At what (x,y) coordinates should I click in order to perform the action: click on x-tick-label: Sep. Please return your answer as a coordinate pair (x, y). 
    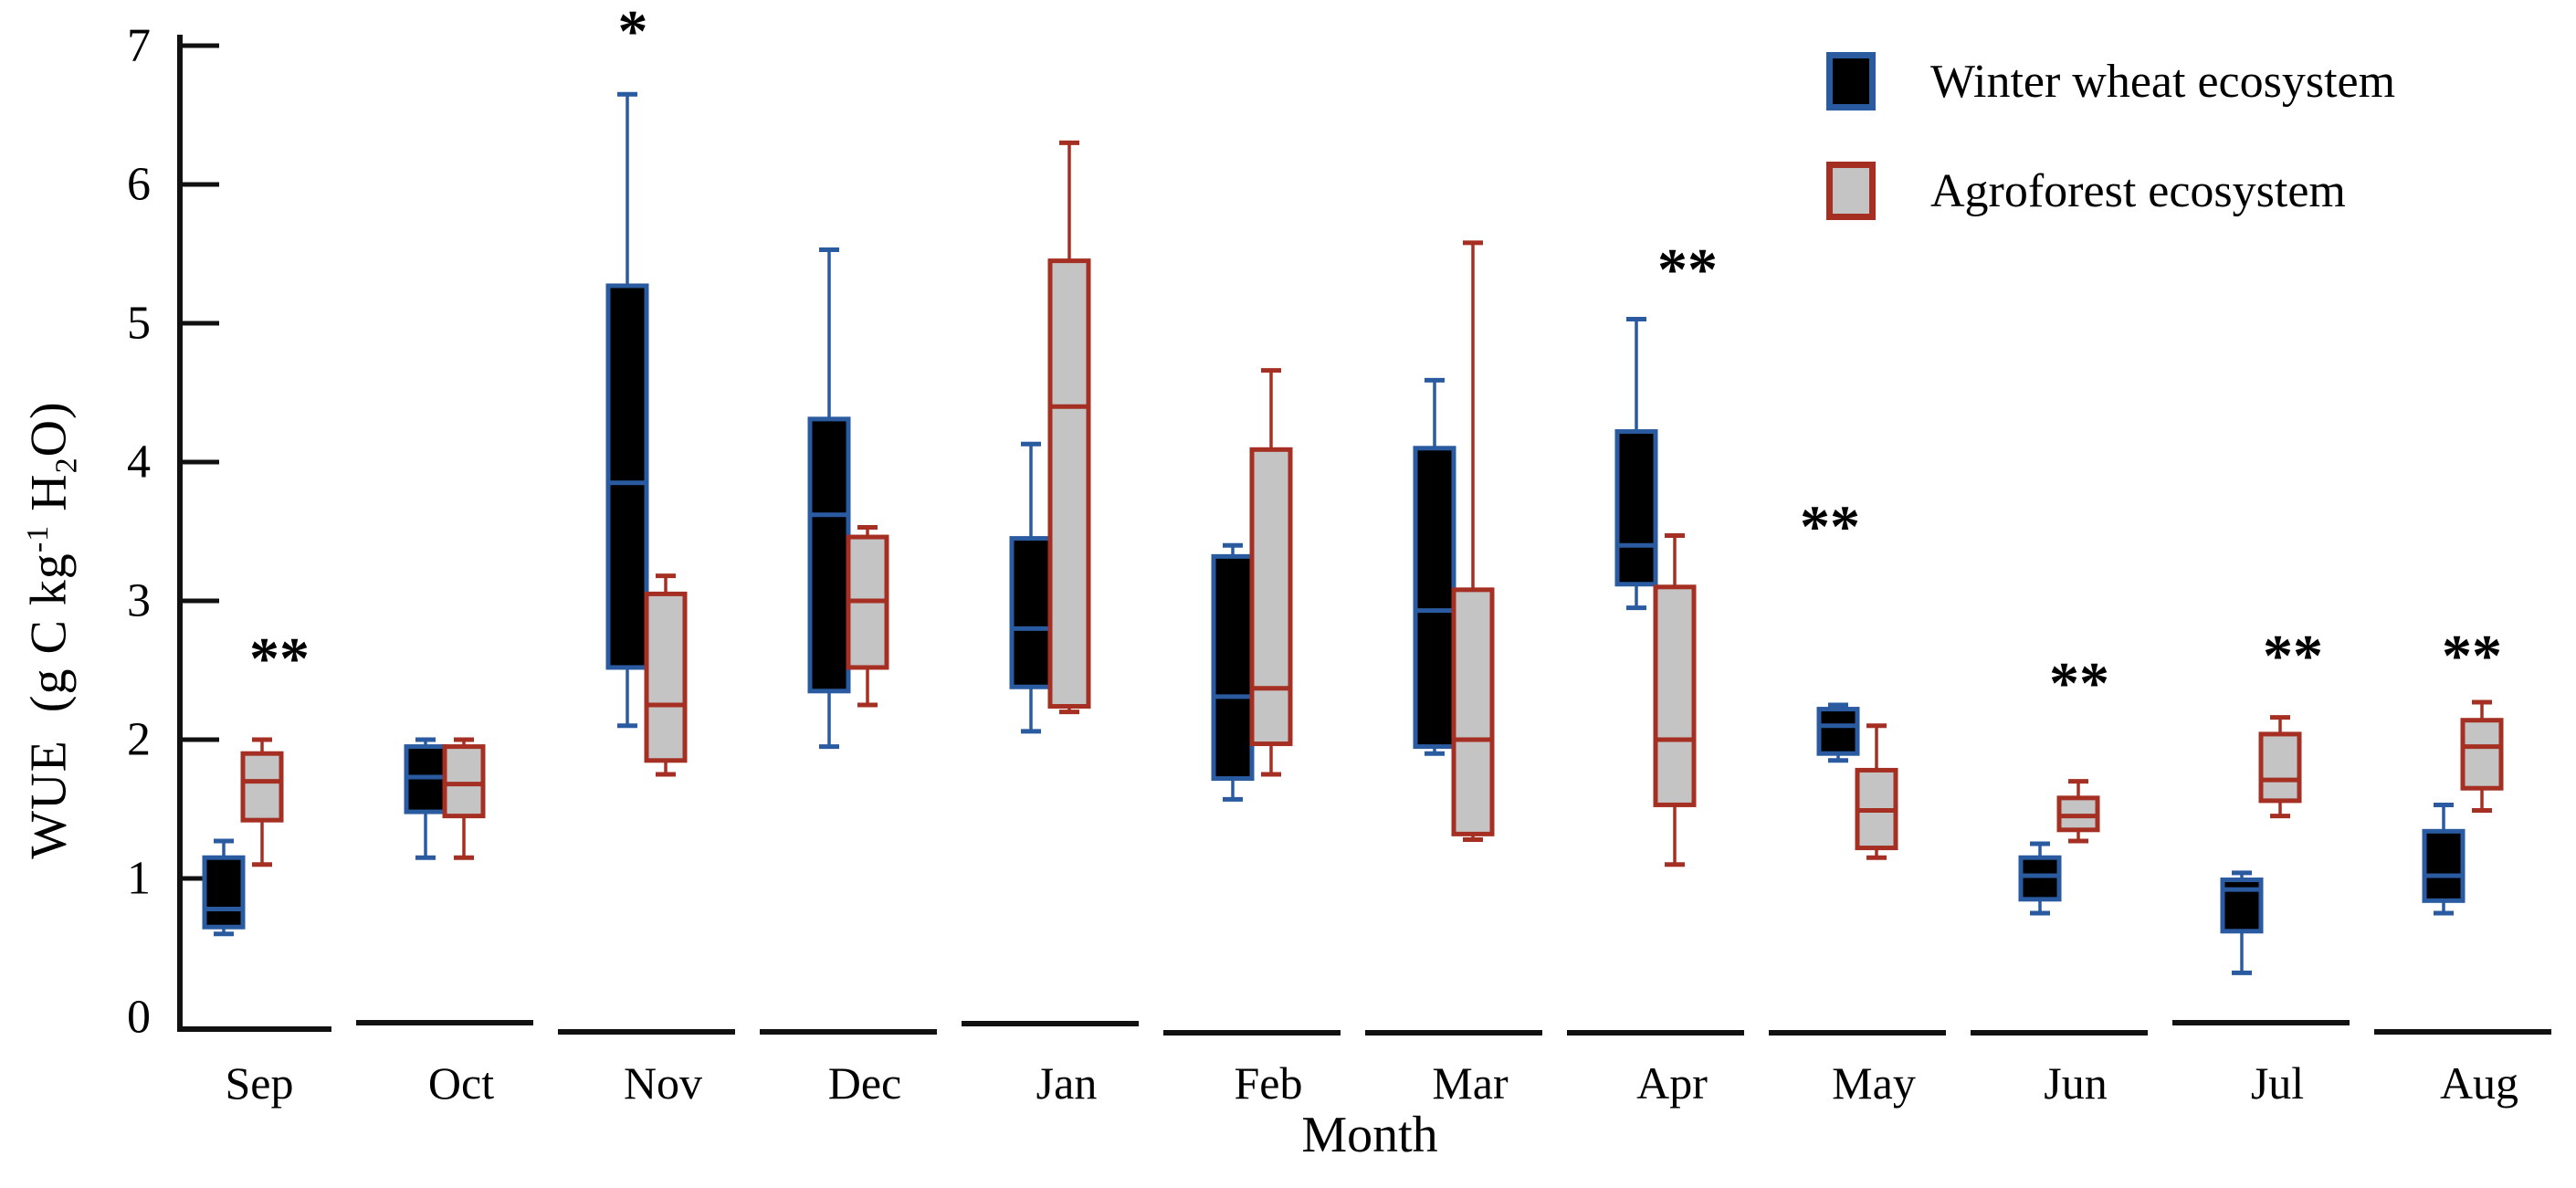
    Looking at the image, I should click on (260, 1083).